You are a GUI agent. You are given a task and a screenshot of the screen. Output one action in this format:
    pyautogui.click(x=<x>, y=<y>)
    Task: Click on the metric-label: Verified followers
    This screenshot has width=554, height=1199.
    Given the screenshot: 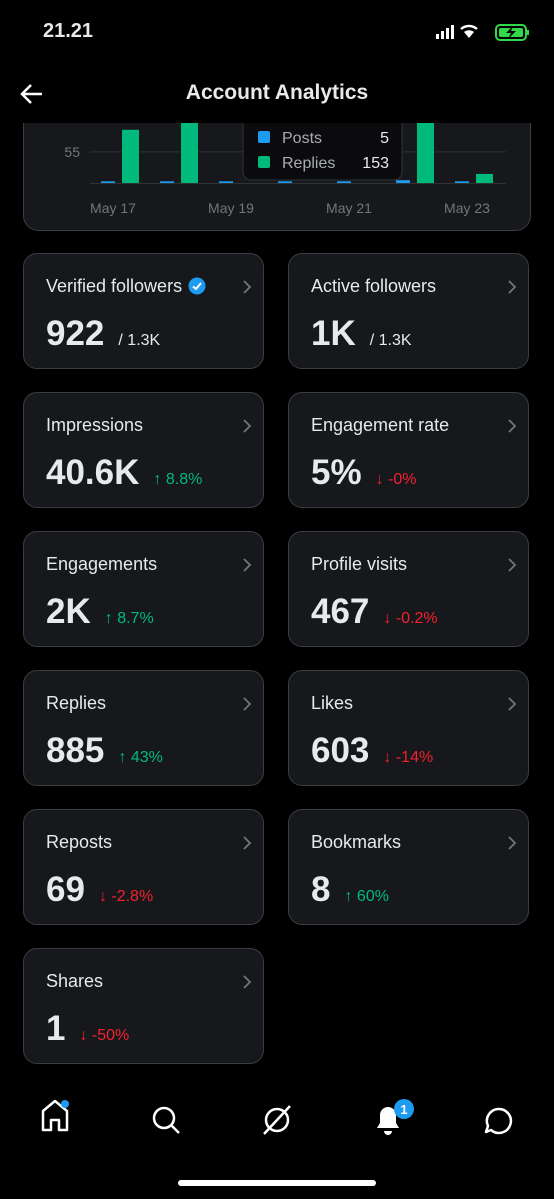 What is the action you would take?
    pyautogui.click(x=126, y=286)
    